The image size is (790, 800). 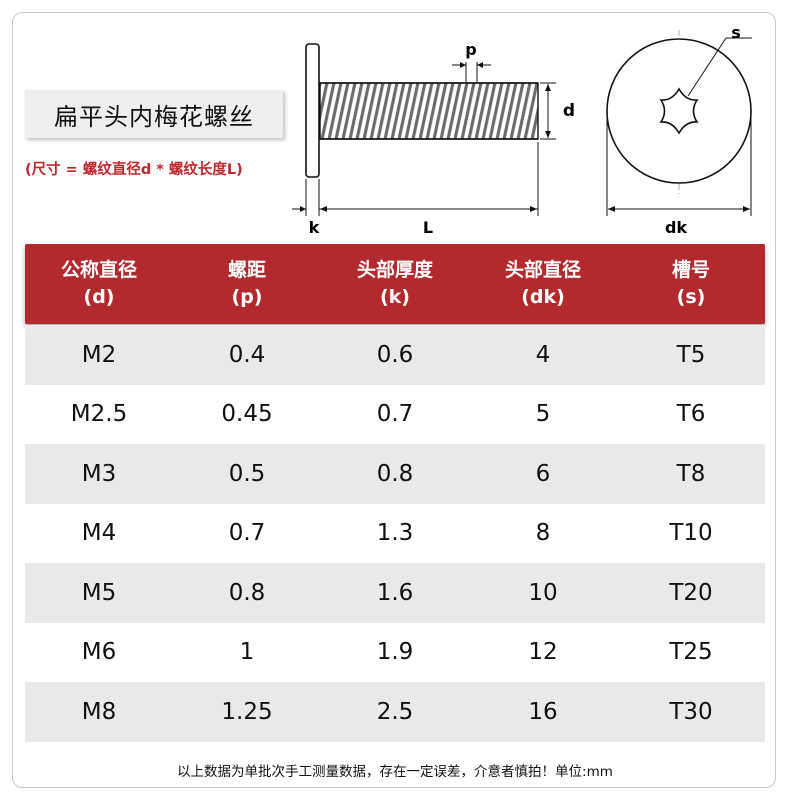 I want to click on size-note: (尺寸 = 螺纹直径d * 螺纹长度L), so click(x=134, y=170).